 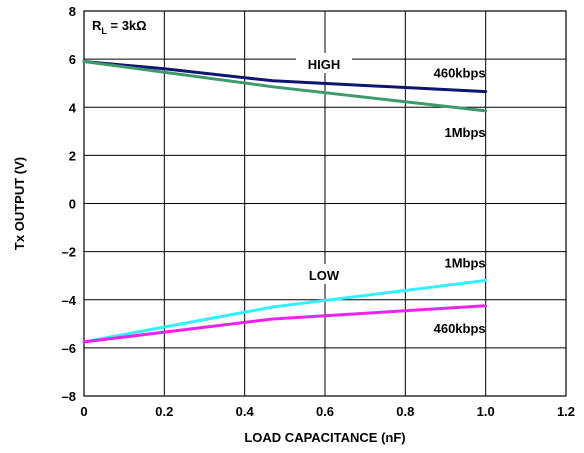 I want to click on y-tick-label: 2, so click(x=72, y=155).